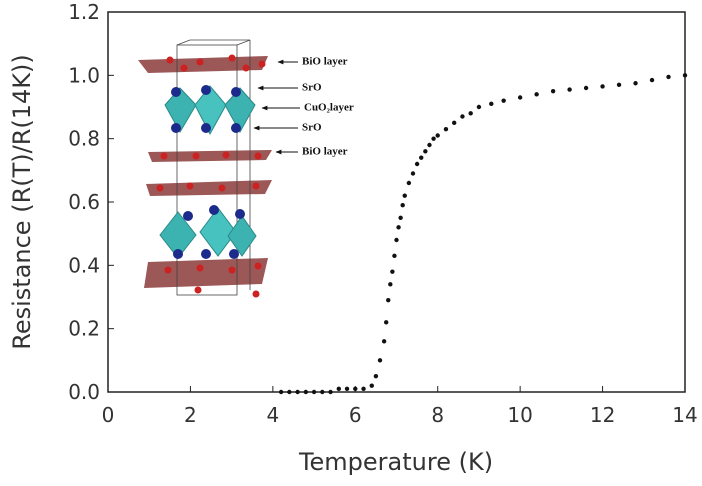 This screenshot has height=486, width=702. What do you see at coordinates (355, 415) in the screenshot?
I see `x-tick-label: 6` at bounding box center [355, 415].